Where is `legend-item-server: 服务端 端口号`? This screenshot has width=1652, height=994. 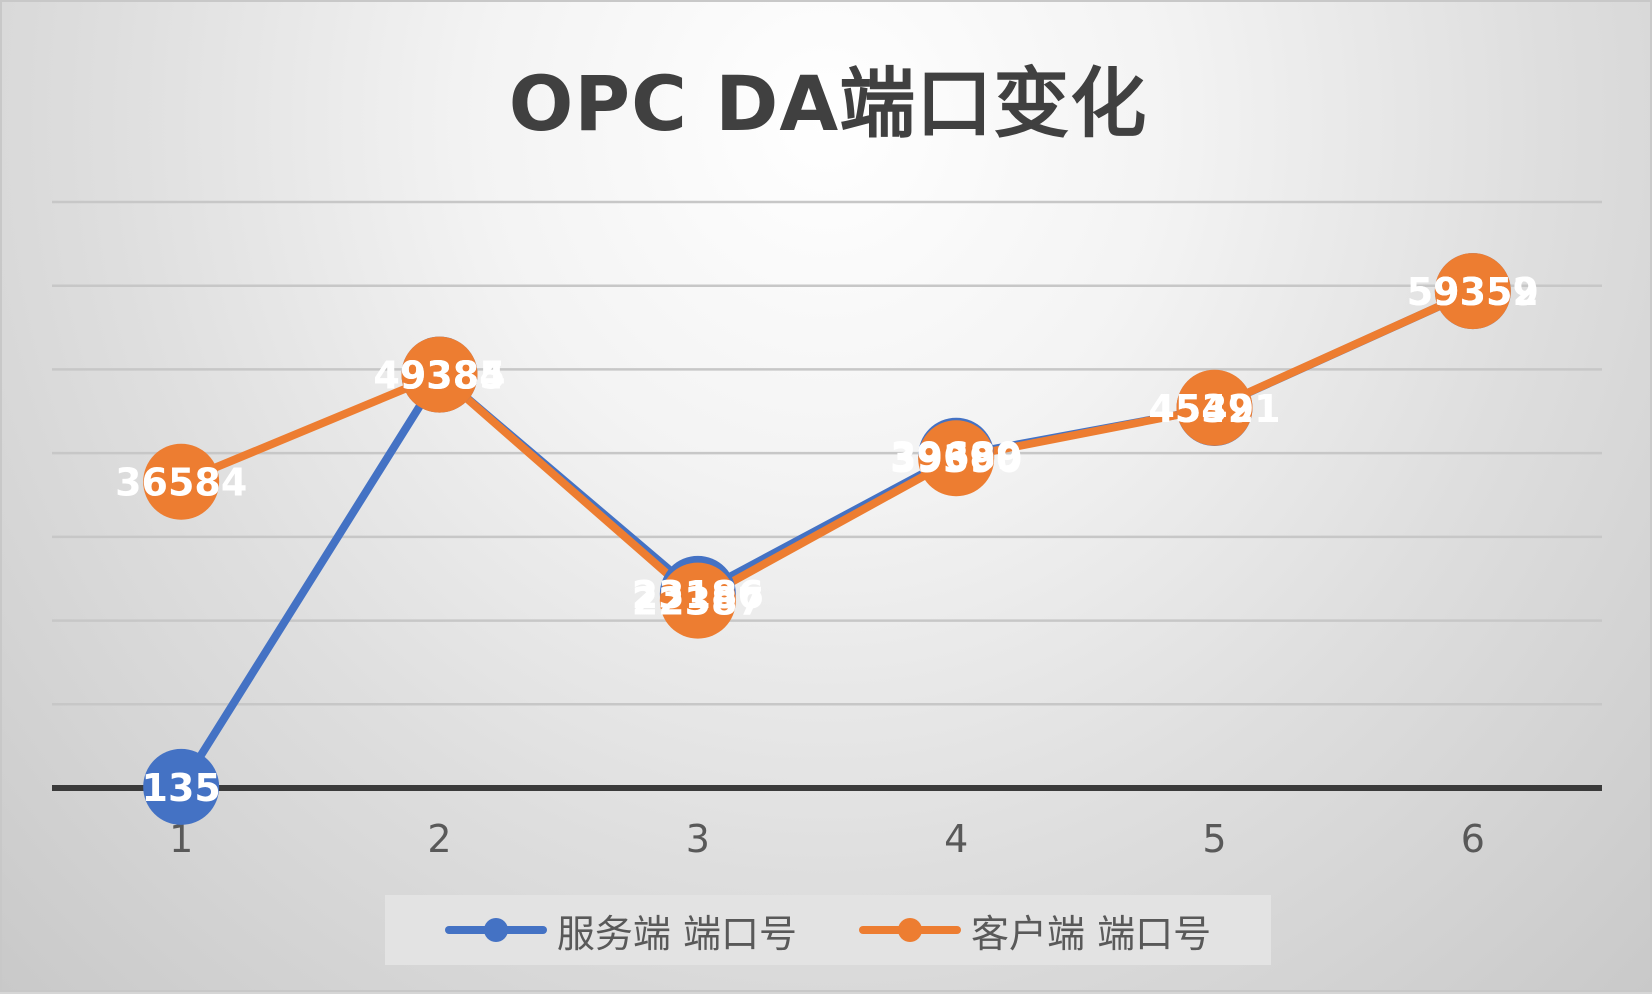 legend-item-server: 服务端 端口号 is located at coordinates (620, 930).